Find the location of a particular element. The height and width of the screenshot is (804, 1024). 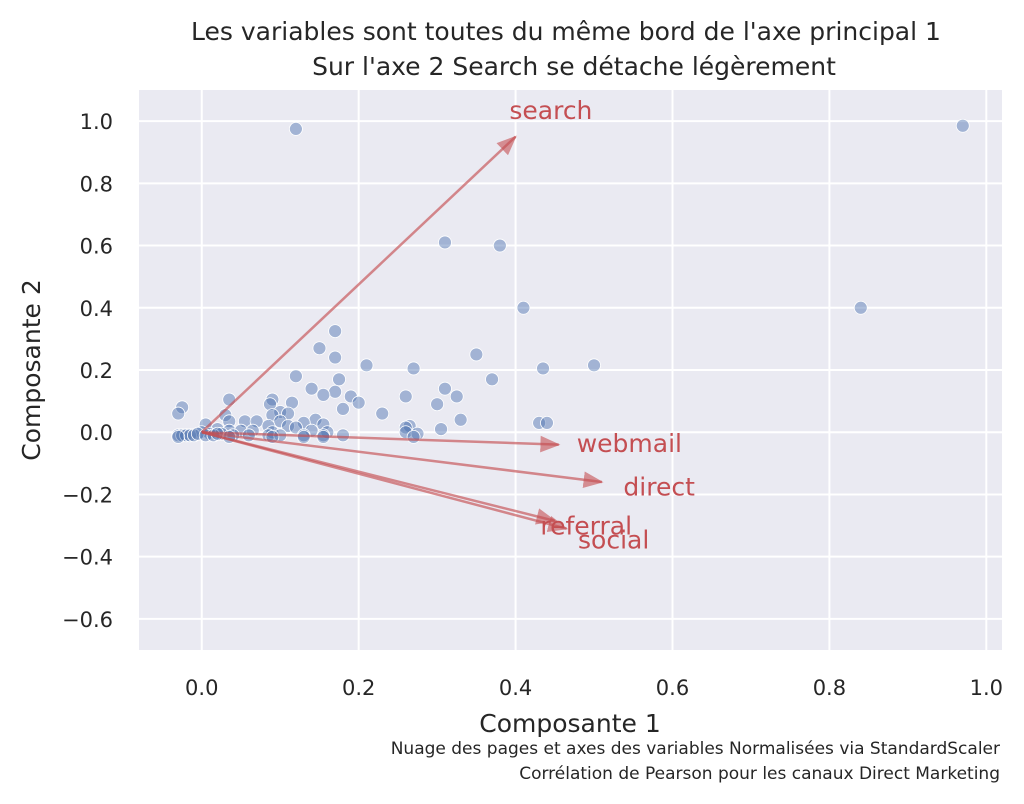

y-tick-label: −0.4 is located at coordinates (87, 558).